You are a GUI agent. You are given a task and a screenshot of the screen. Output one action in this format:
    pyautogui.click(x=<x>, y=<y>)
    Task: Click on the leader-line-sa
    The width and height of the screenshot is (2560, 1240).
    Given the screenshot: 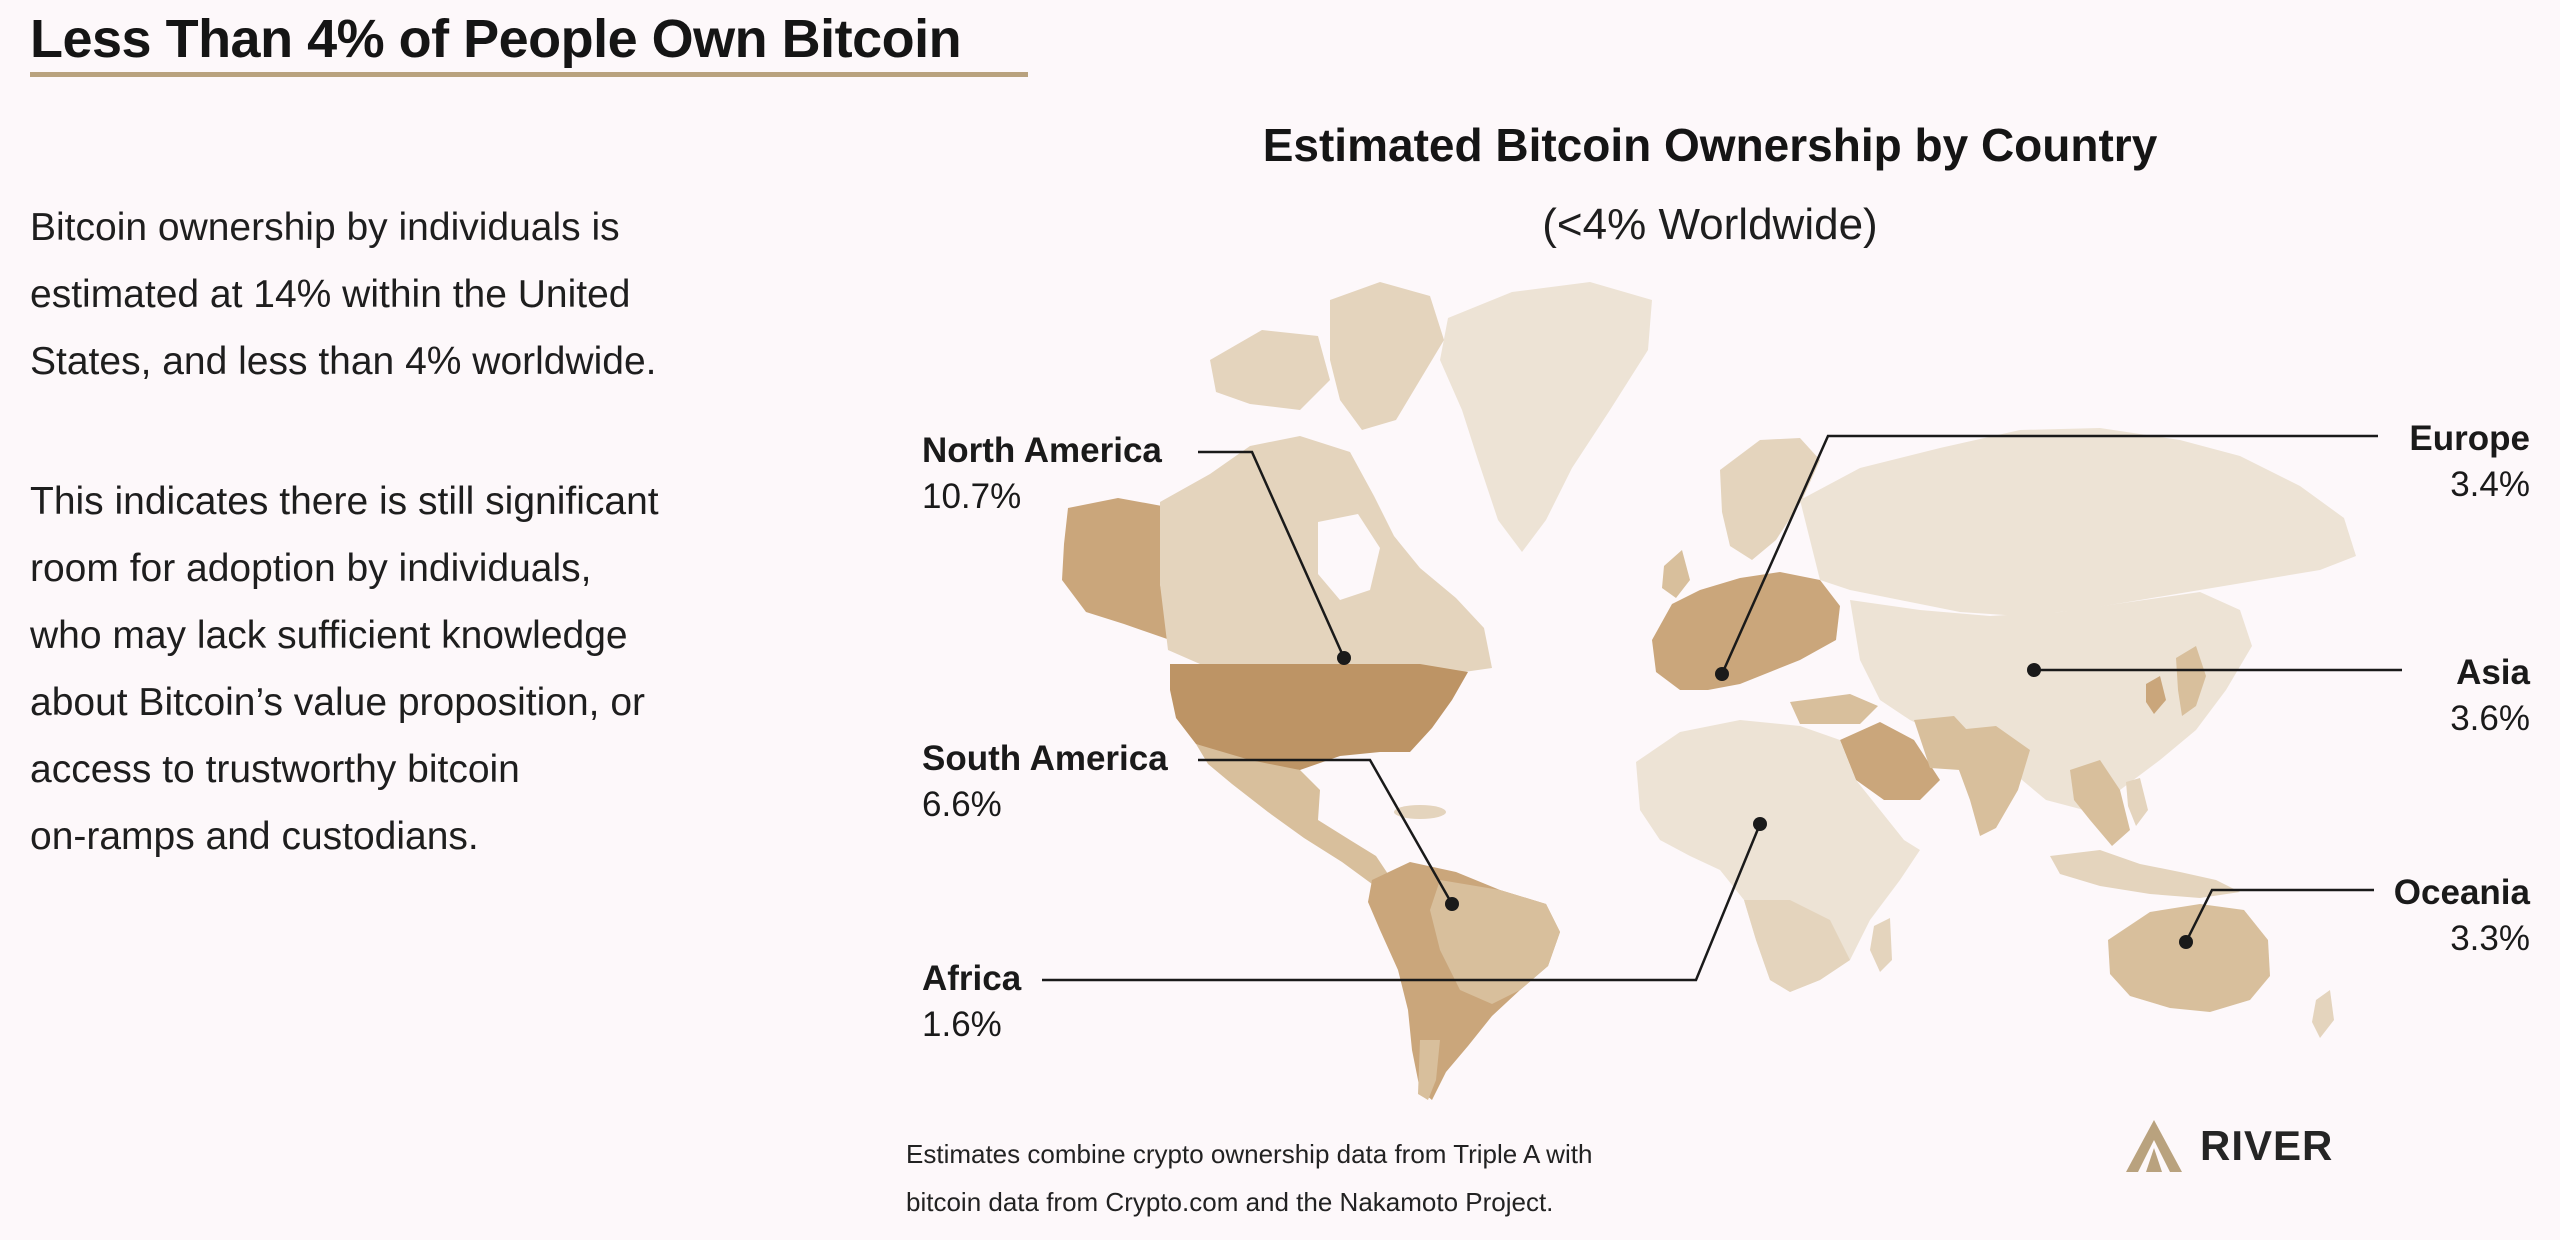 What is the action you would take?
    pyautogui.click(x=1326, y=831)
    